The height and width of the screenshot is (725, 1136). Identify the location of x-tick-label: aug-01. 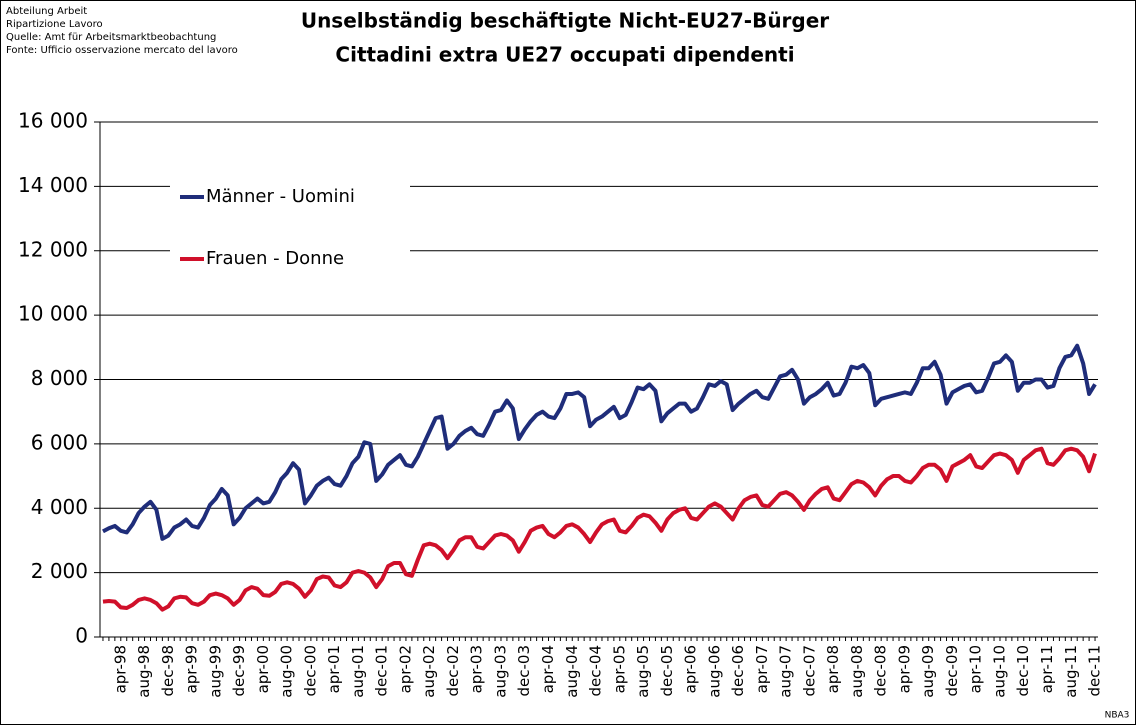
(358, 671).